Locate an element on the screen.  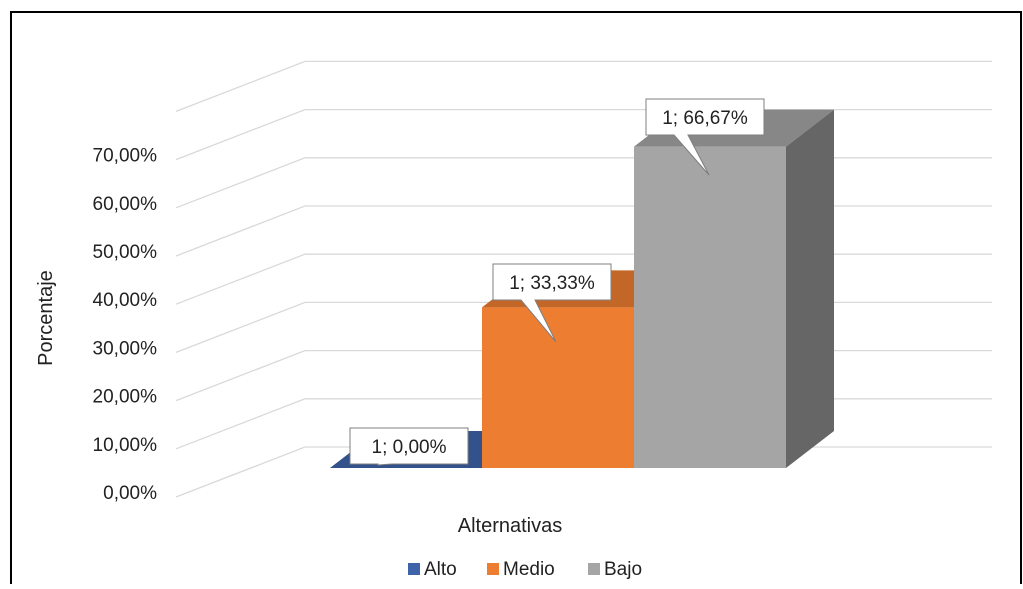
gridline is located at coordinates (583, 86).